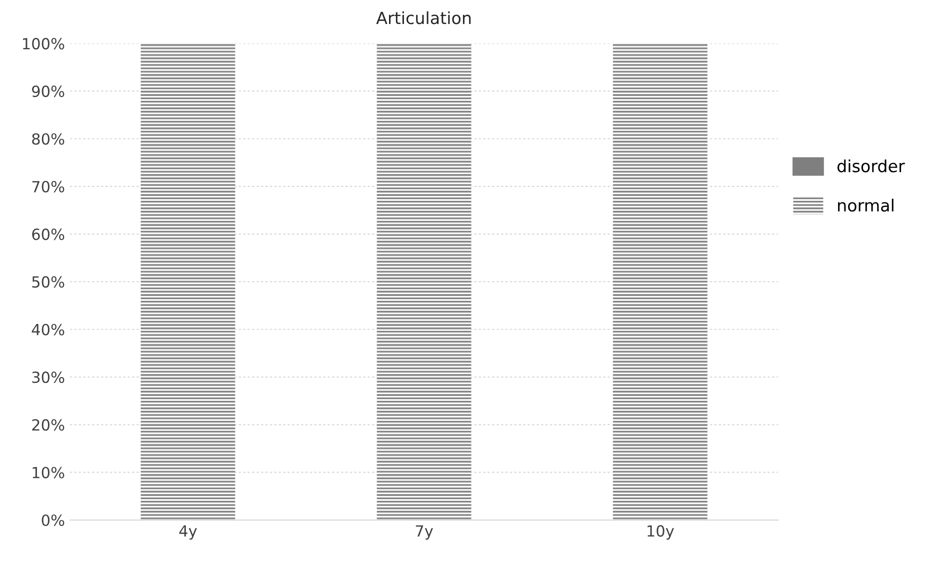 Image resolution: width=932 pixels, height=564 pixels. What do you see at coordinates (48, 92) in the screenshot?
I see `y-tick-label: 90%` at bounding box center [48, 92].